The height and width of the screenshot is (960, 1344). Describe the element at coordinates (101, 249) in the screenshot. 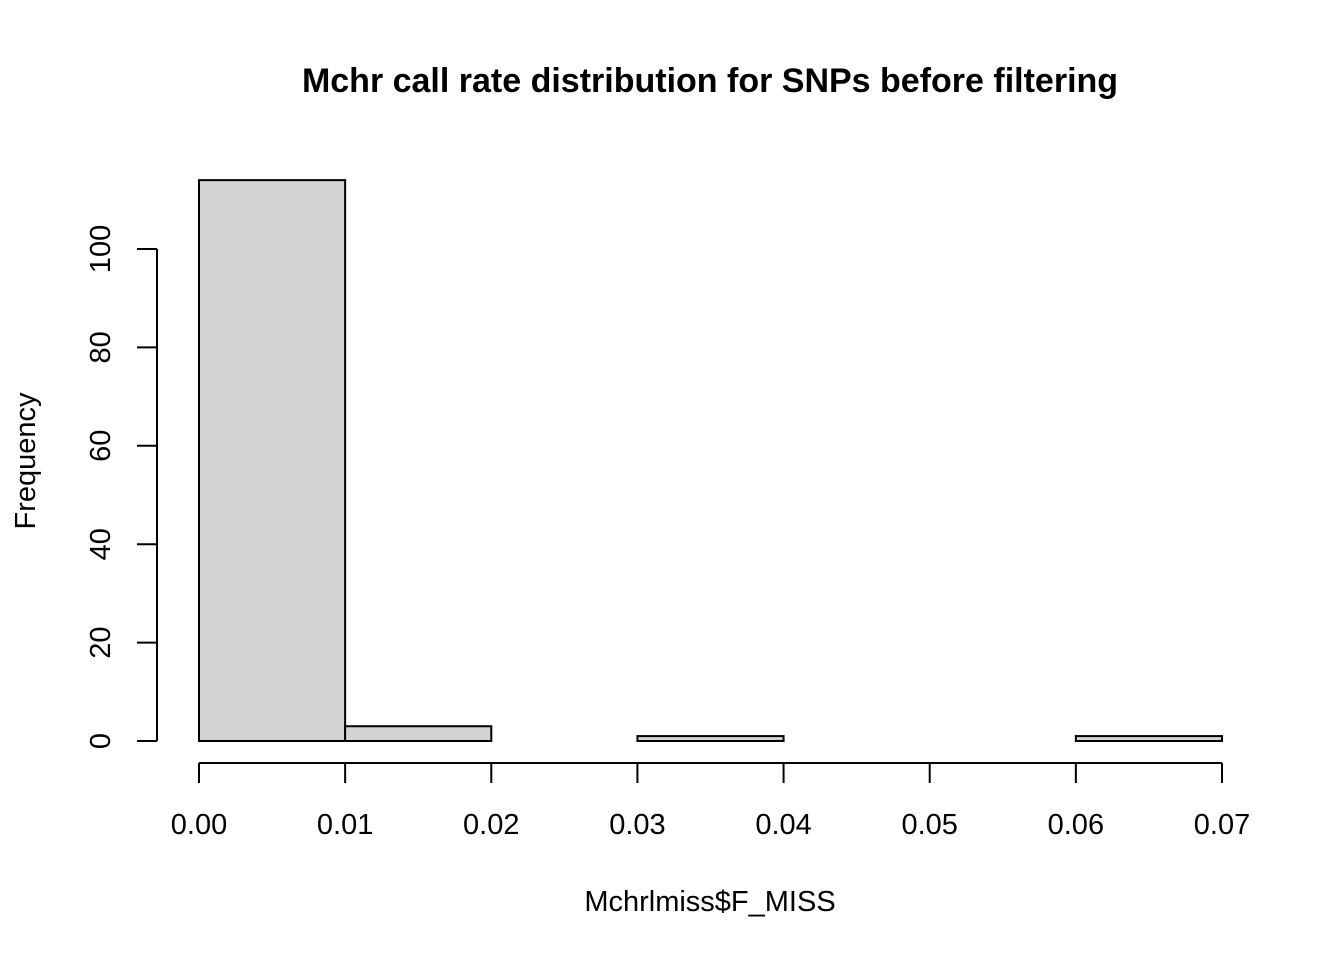

I see `y-tick-label: 100` at that location.